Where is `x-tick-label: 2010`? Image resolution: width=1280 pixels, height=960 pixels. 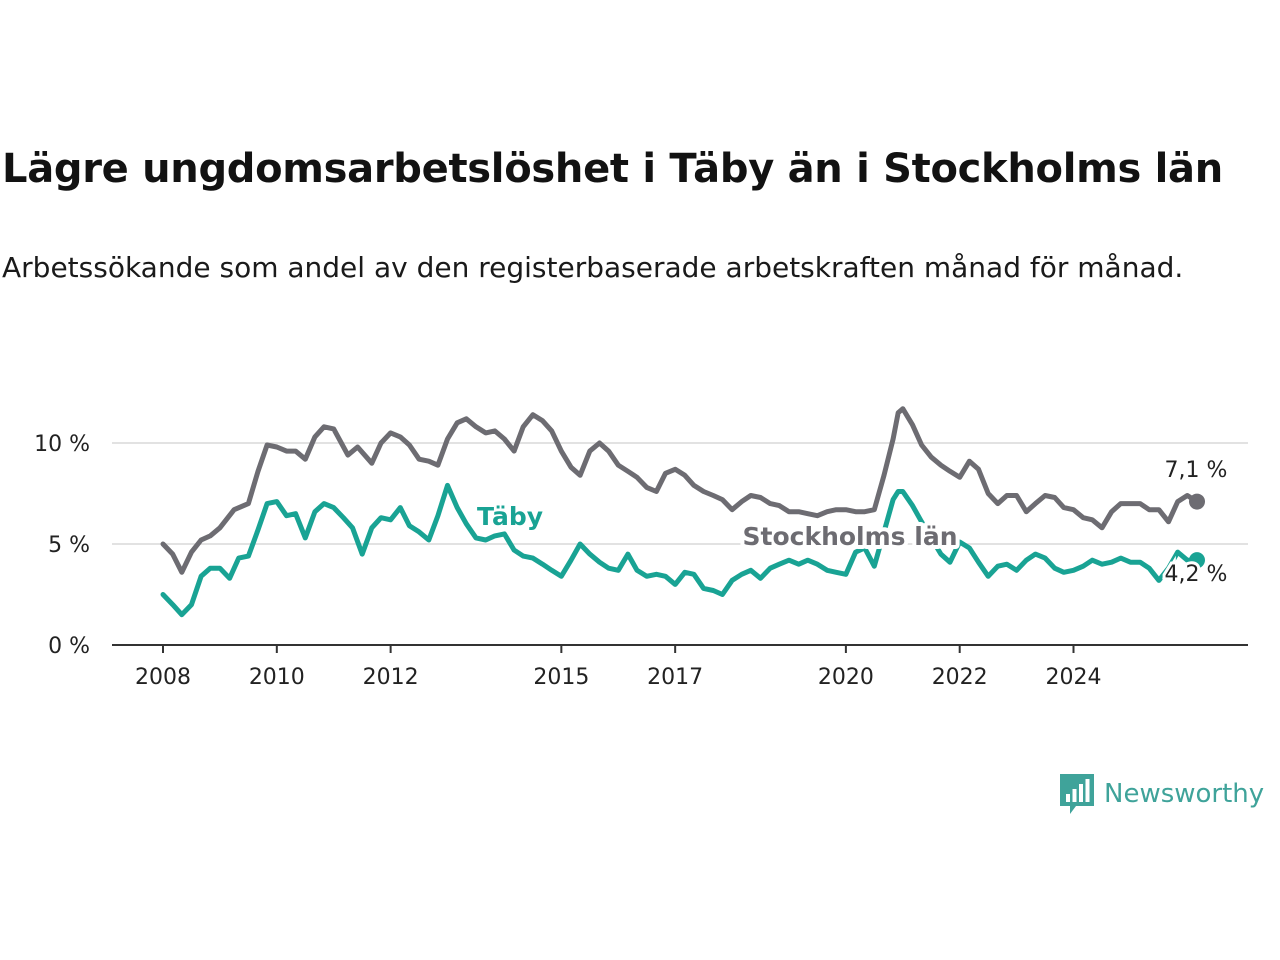
x-tick-label: 2010 is located at coordinates (277, 677).